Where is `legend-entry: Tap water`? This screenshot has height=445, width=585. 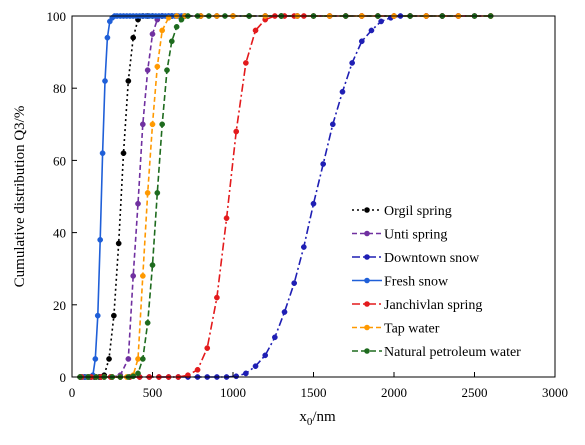 legend-entry: Tap water is located at coordinates (396, 329).